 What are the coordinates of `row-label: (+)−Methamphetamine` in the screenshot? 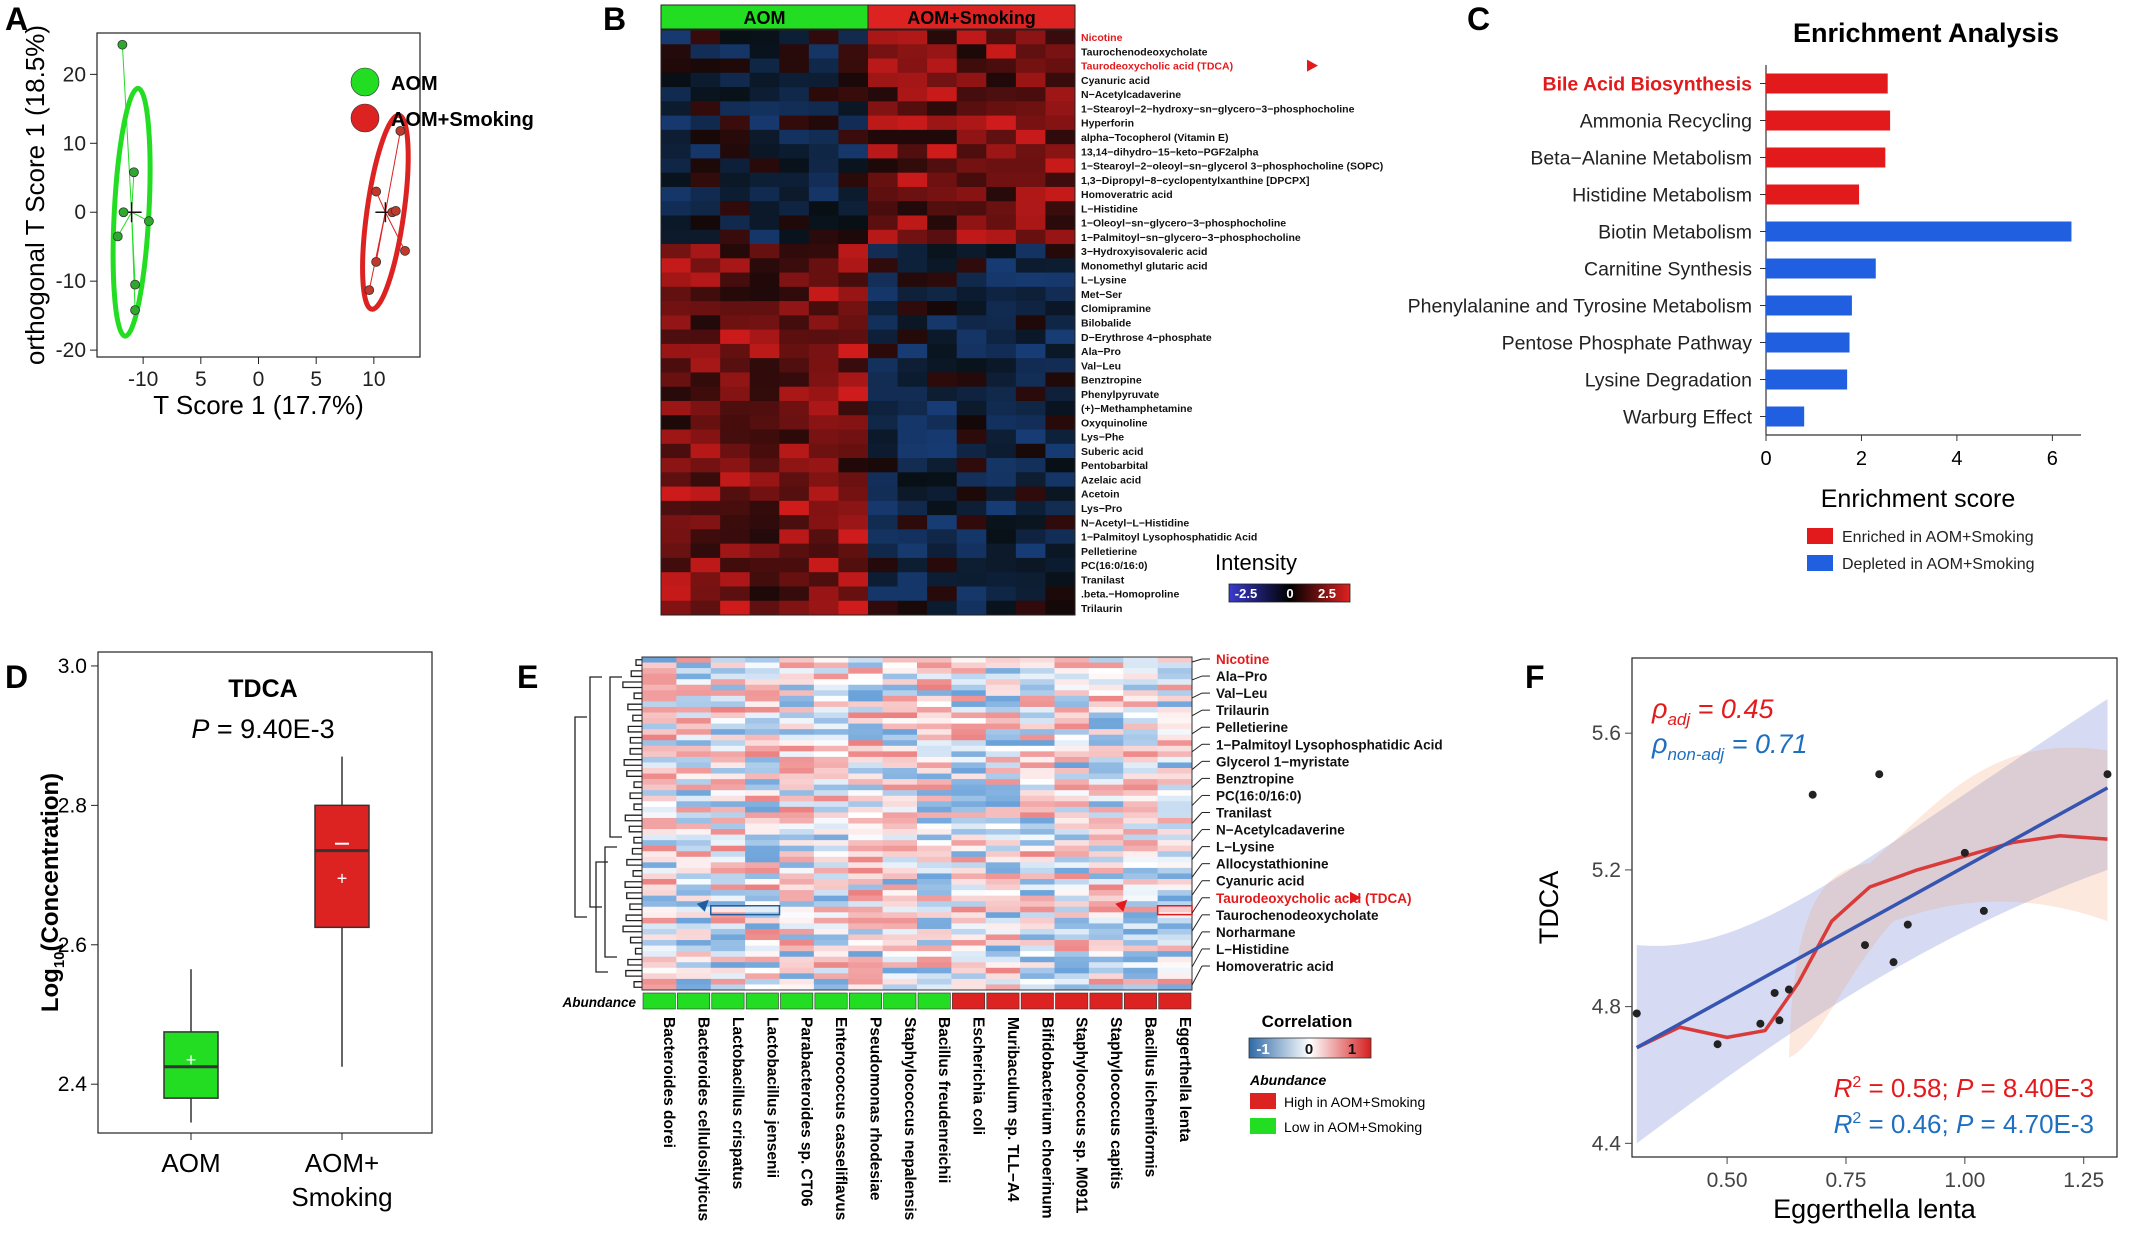 It's located at (1137, 409).